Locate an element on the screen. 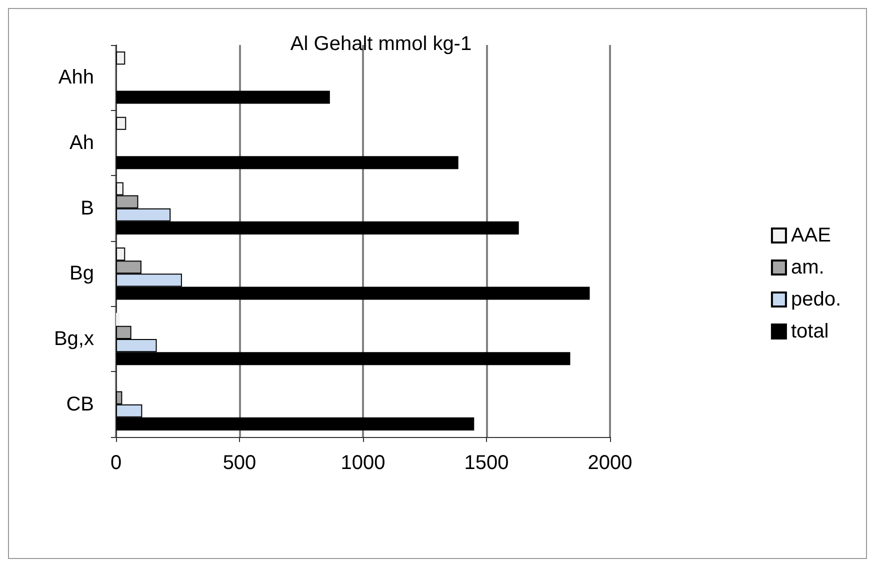 Image resolution: width=875 pixels, height=567 pixels. y-tick-label: Bg,x is located at coordinates (74, 339).